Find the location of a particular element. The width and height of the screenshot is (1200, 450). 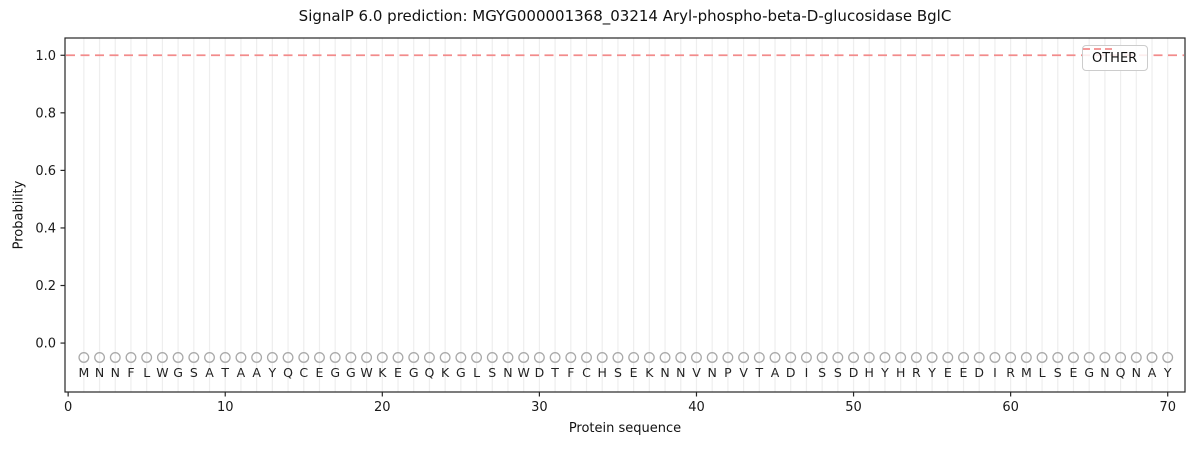

y-tick-label: 0.6 is located at coordinates (45, 171).